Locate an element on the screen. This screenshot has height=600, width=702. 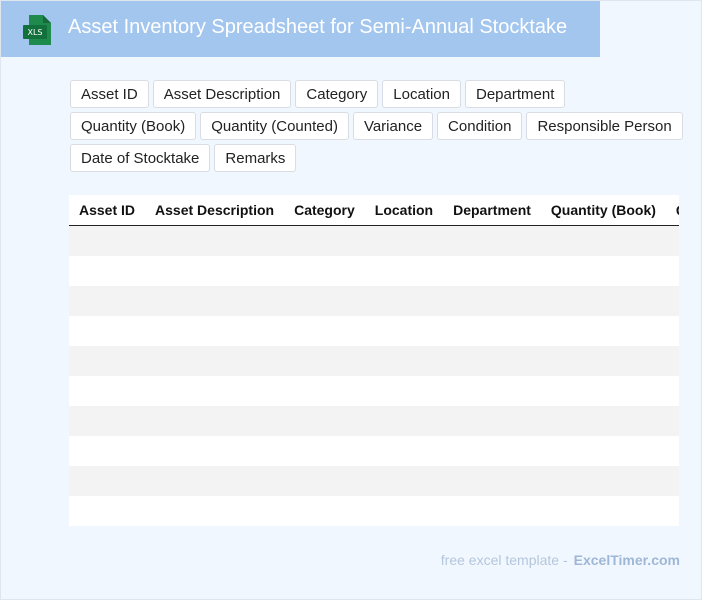
tag: Asset Description is located at coordinates (222, 94).